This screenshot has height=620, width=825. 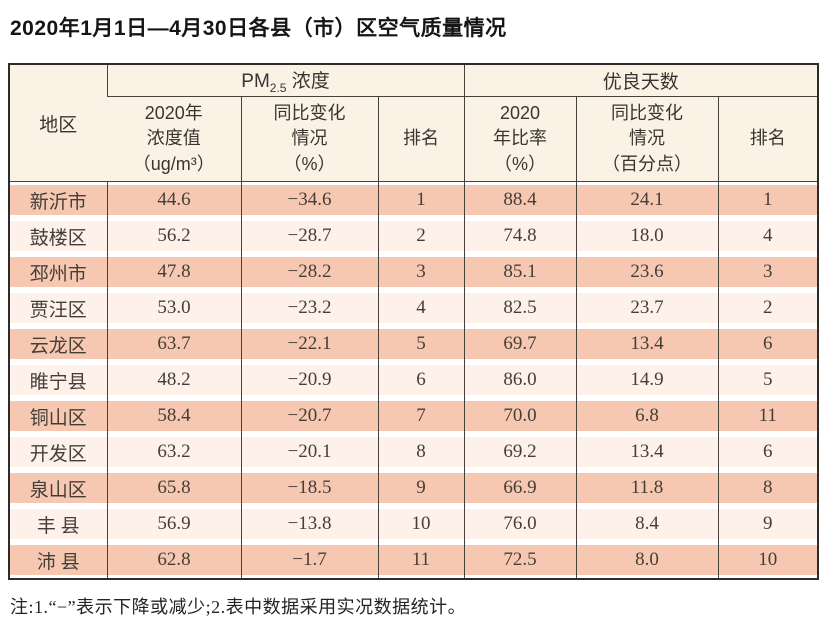 What do you see at coordinates (58, 488) in the screenshot?
I see `region-cell: 泉山区` at bounding box center [58, 488].